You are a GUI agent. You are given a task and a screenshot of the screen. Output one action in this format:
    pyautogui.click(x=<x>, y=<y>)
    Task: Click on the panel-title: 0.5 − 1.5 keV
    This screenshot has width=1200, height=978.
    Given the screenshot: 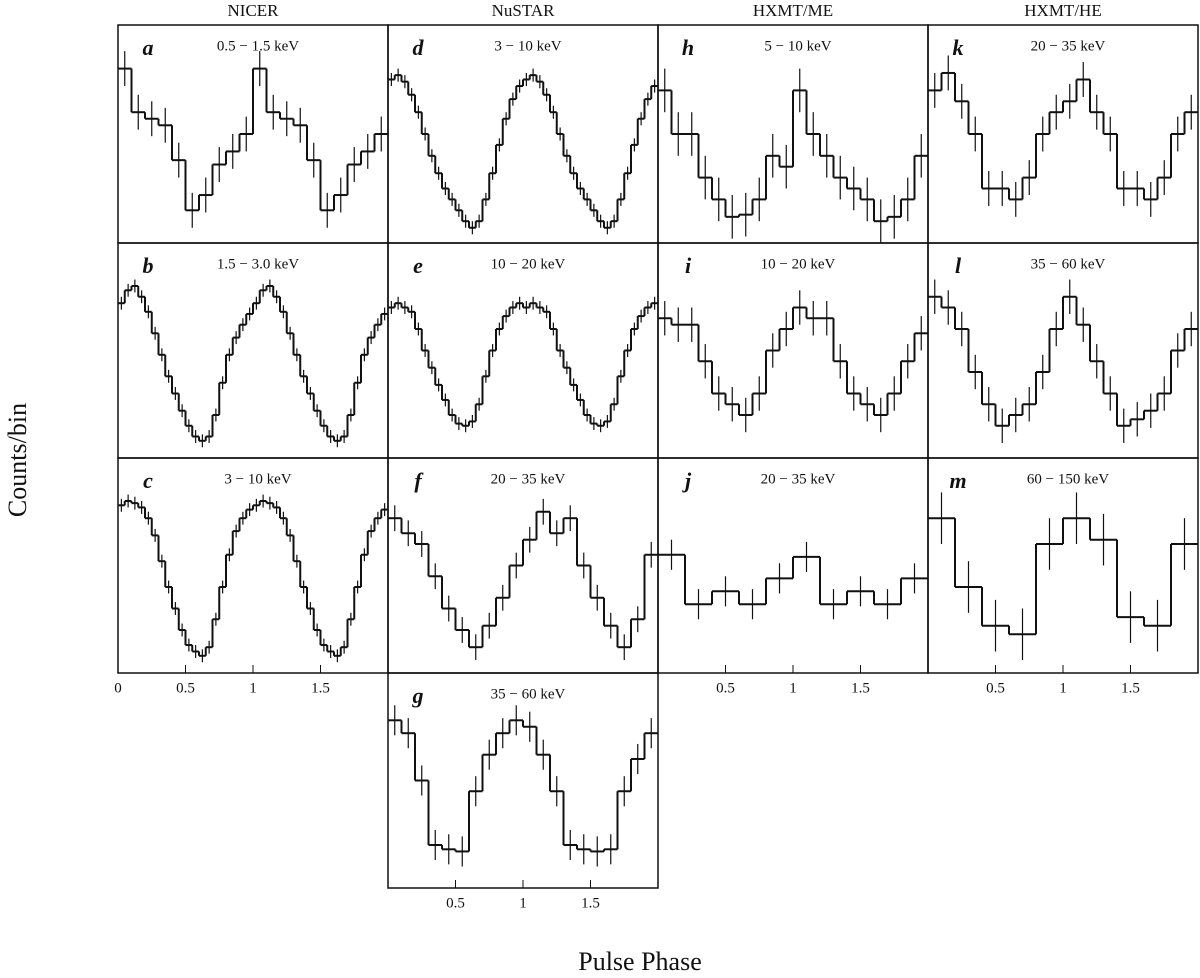 What is the action you would take?
    pyautogui.click(x=258, y=46)
    